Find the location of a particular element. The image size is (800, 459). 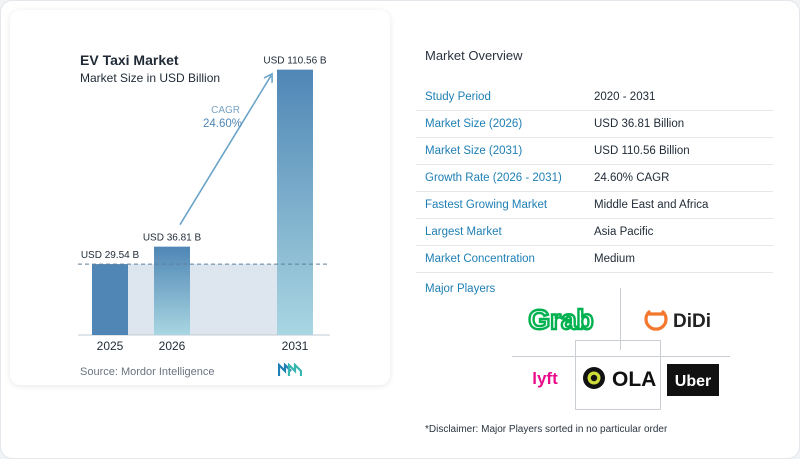

uber-logo: Uber is located at coordinates (693, 380).